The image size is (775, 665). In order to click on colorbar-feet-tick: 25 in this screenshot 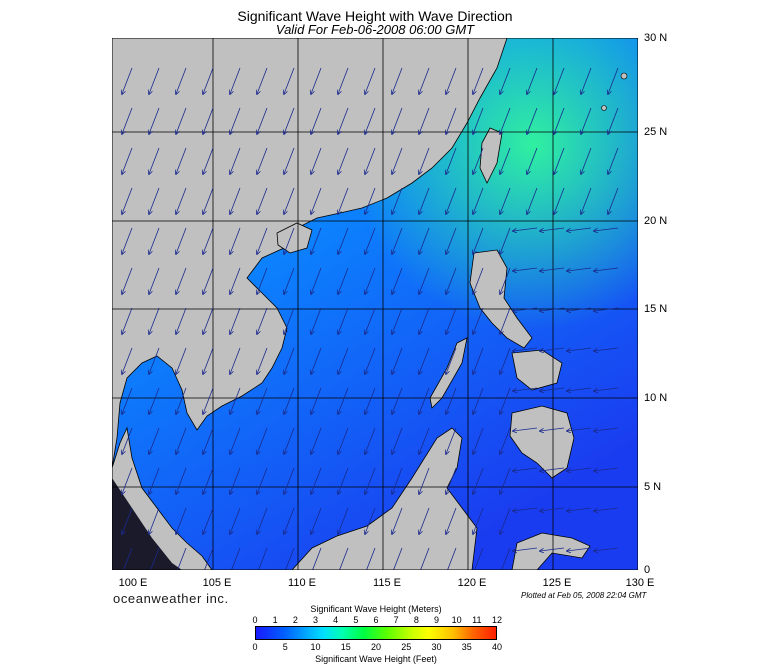, I will do `click(406, 647)`.